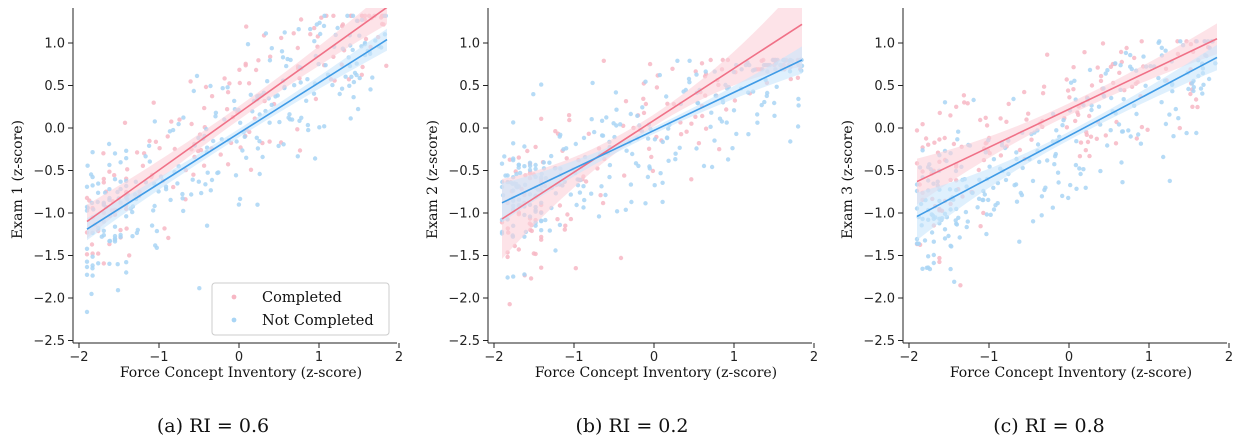 The image size is (1235, 440). What do you see at coordinates (433, 179) in the screenshot?
I see `y-axis-label: Exam 2 (z-score)` at bounding box center [433, 179].